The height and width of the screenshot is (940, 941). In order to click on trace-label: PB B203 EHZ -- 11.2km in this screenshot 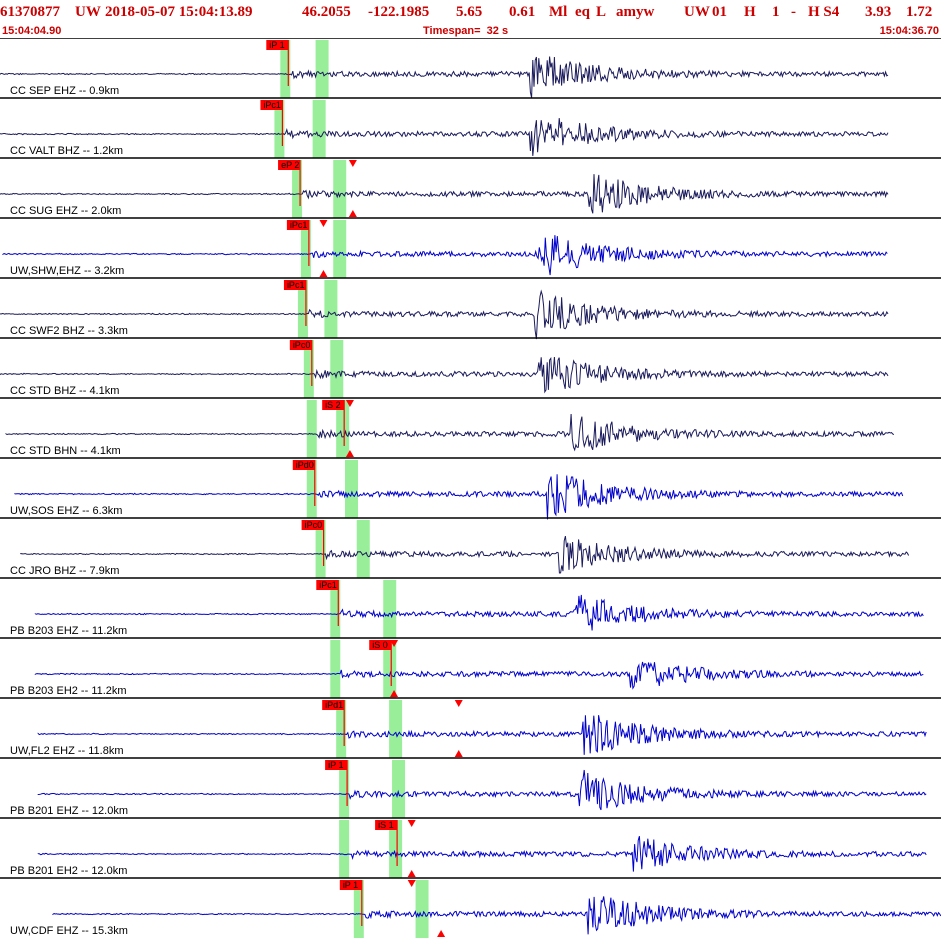, I will do `click(68, 631)`.